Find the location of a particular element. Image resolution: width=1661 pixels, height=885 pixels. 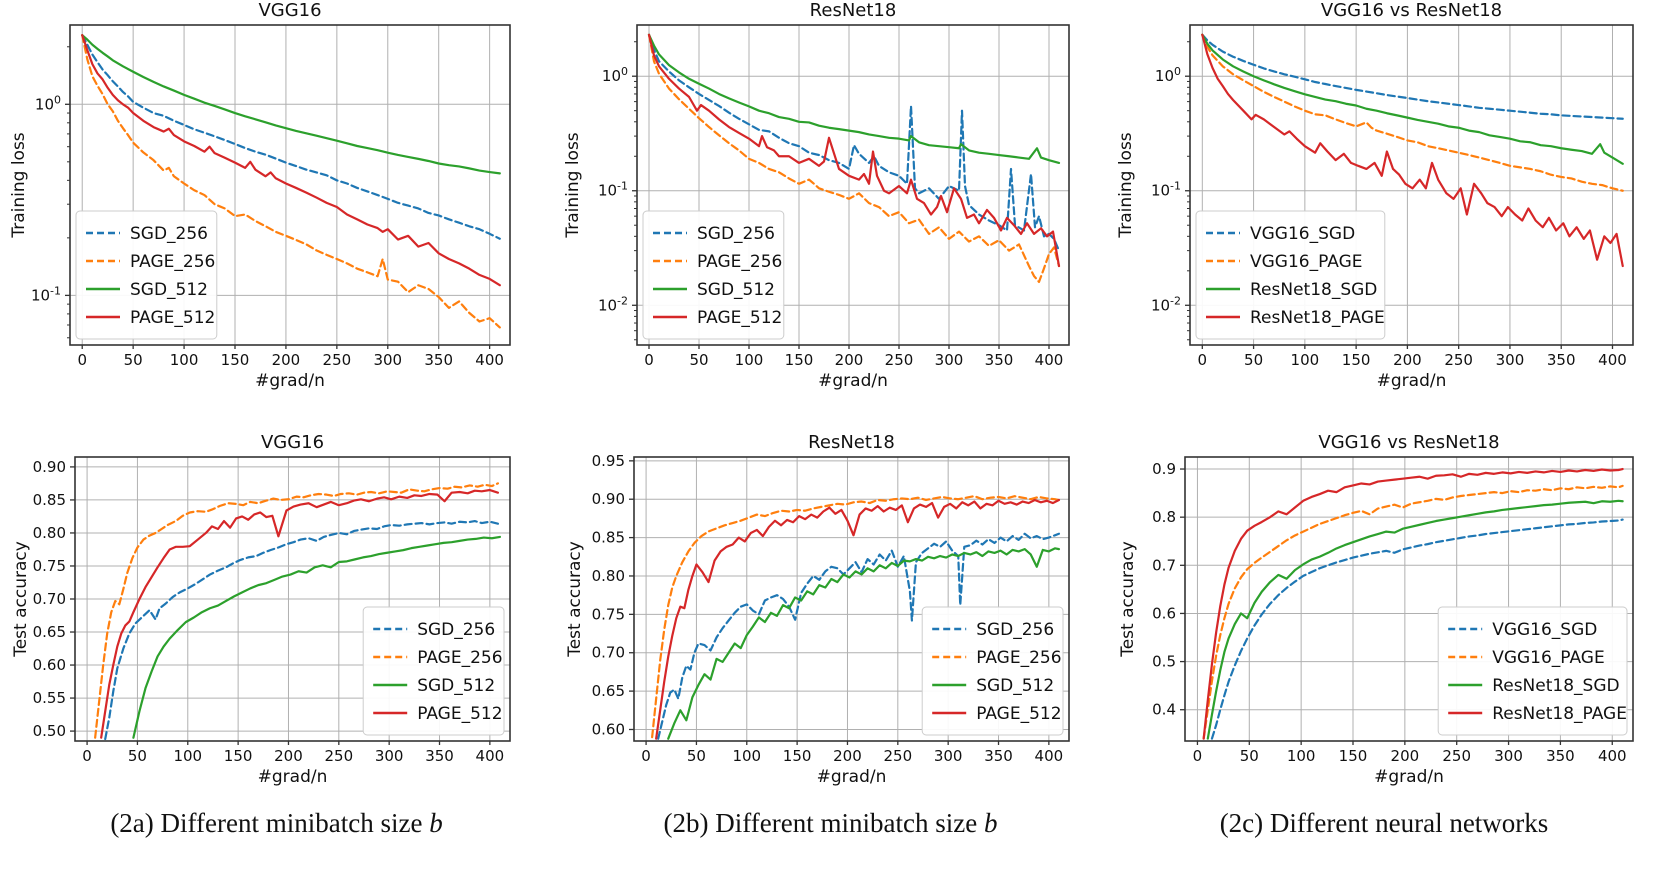

series-line-vgg16_page is located at coordinates (1412, 112).